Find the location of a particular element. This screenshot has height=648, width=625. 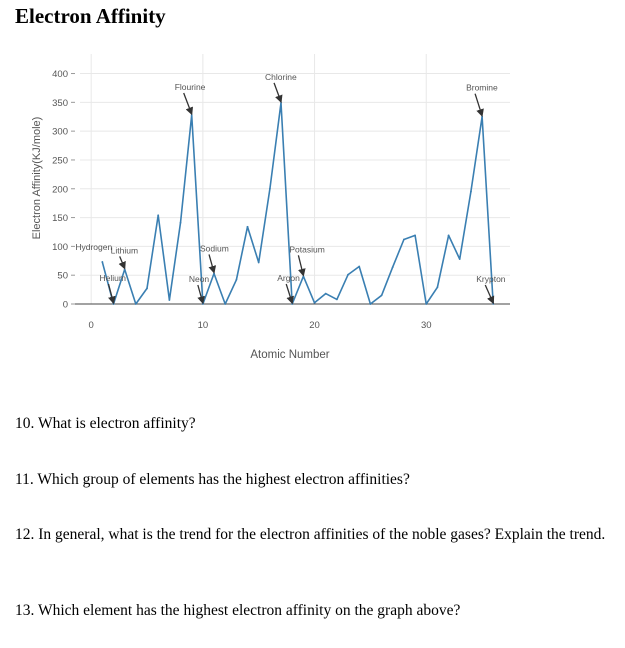

annotation-label: Argon is located at coordinates (288, 278).